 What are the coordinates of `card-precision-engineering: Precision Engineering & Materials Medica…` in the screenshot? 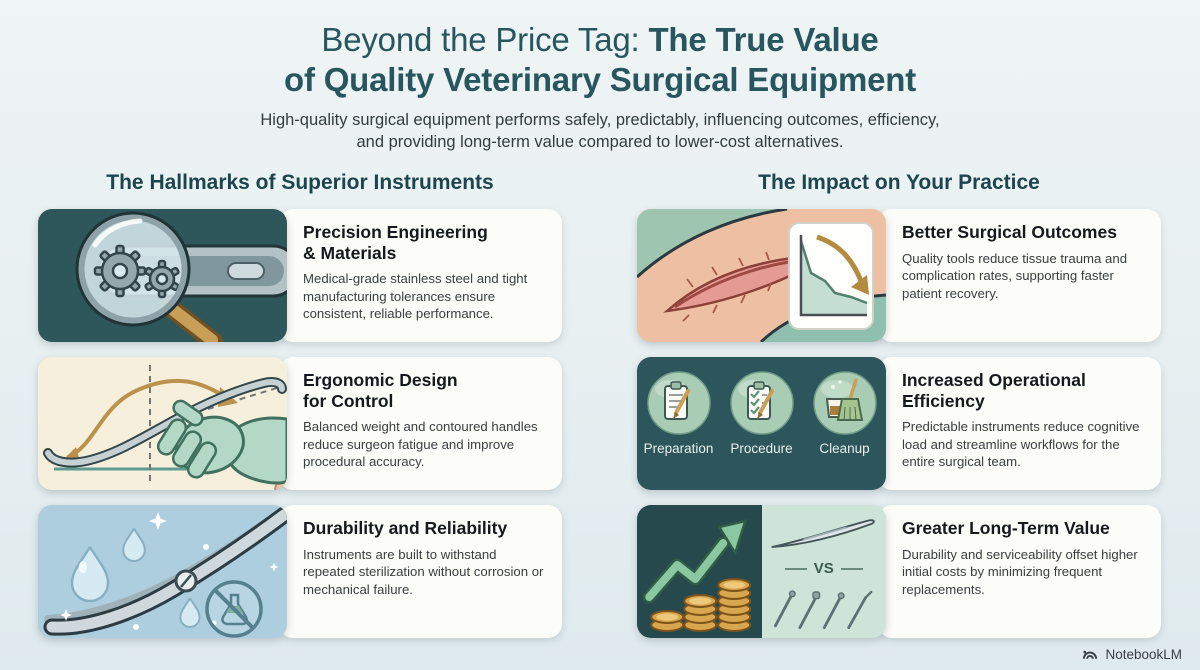 It's located at (300, 276).